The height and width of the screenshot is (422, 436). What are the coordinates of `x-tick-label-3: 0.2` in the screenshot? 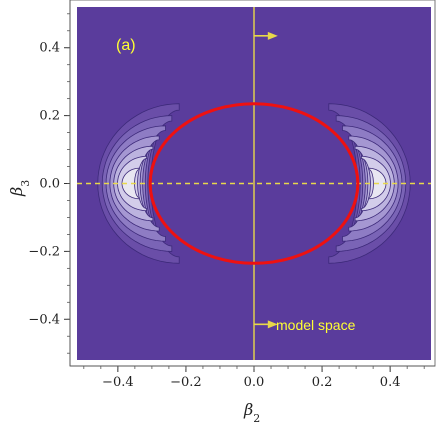 It's located at (322, 382).